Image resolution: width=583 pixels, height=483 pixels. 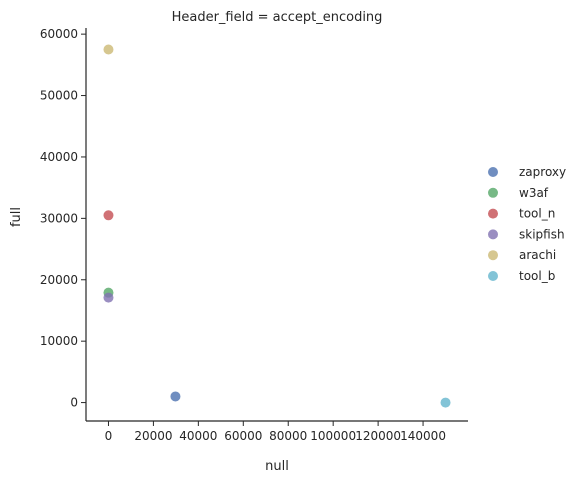 I want to click on data-point-arachi, so click(x=108, y=49).